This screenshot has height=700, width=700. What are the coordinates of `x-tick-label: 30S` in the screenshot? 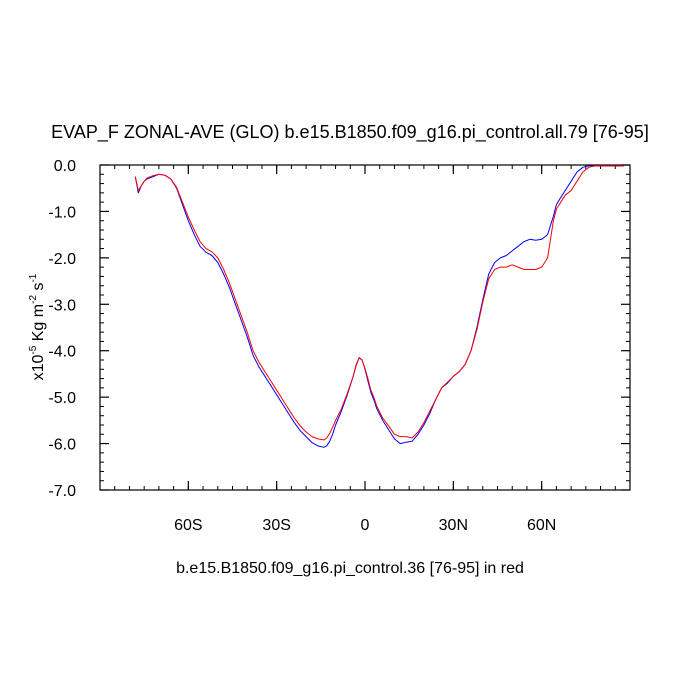 It's located at (276, 525).